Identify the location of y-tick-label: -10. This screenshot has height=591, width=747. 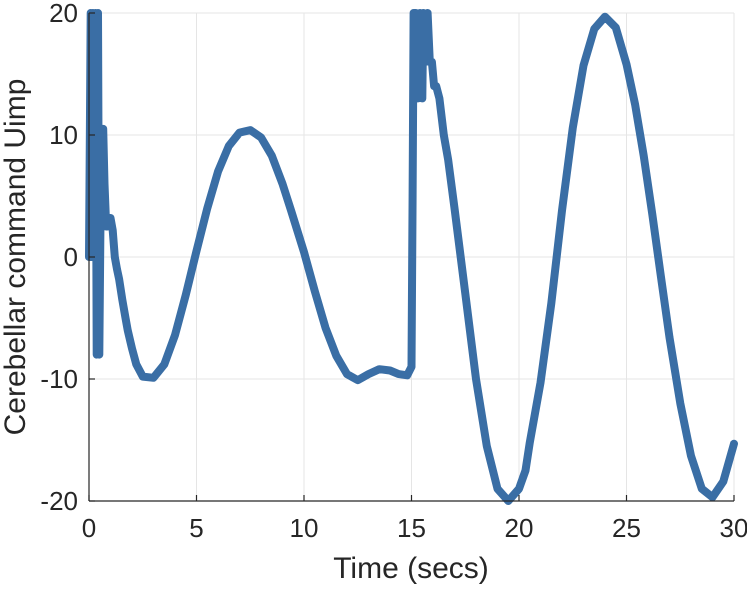
(59, 379).